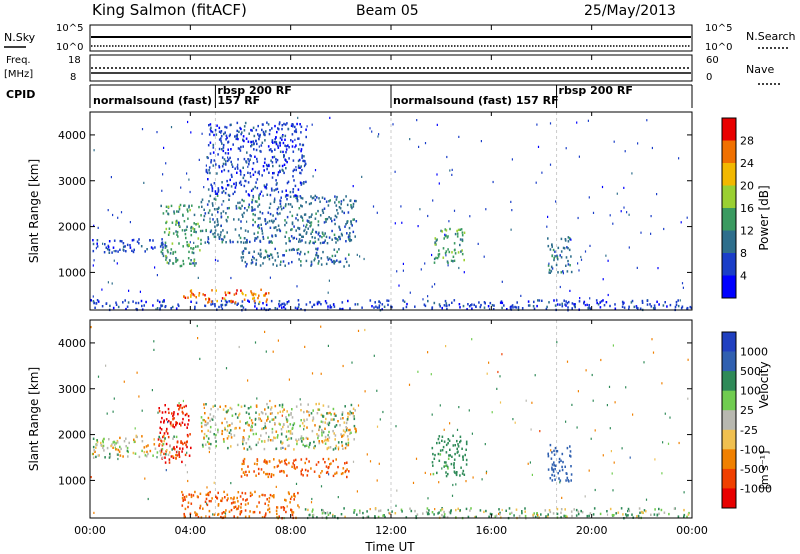 The height and width of the screenshot is (554, 800). I want to click on cpid-label: CPID, so click(20, 94).